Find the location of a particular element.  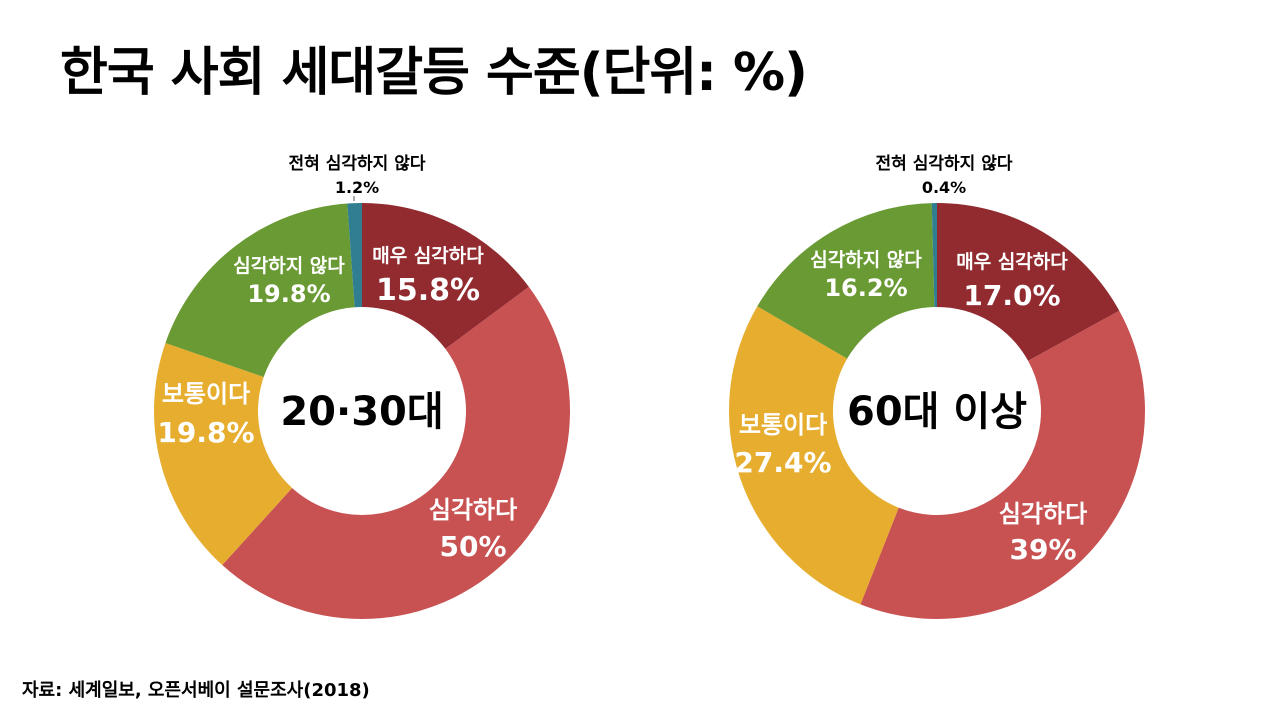

source-note: 자료: 세계일보, 오픈서베이 설문조사(2018) is located at coordinates (196, 690).